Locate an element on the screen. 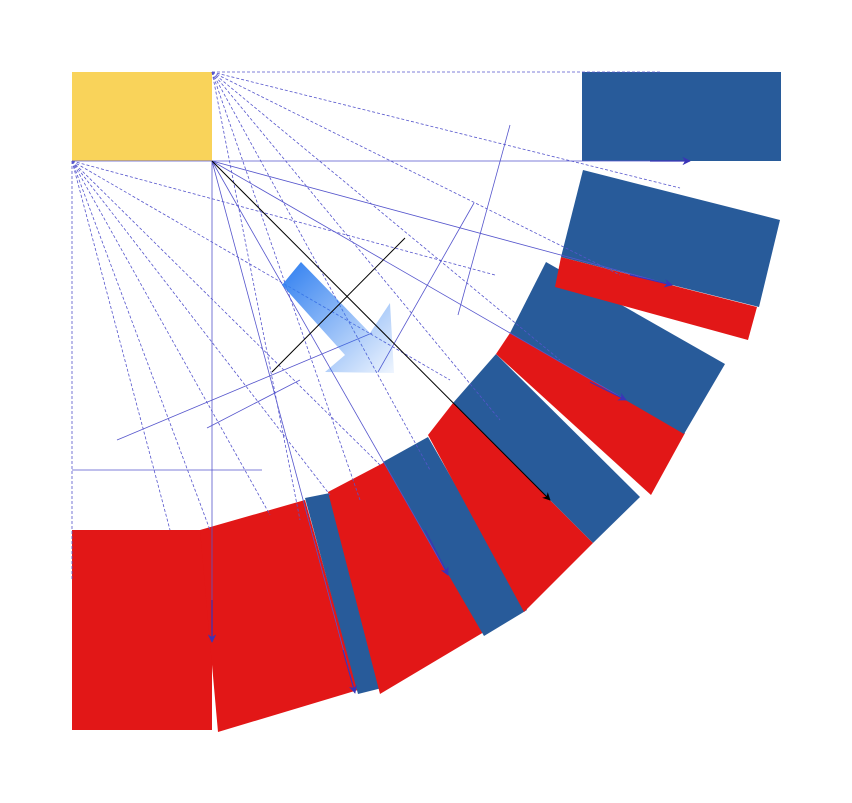 The image size is (852, 803). gradient-direction-arrow is located at coordinates (338, 317).